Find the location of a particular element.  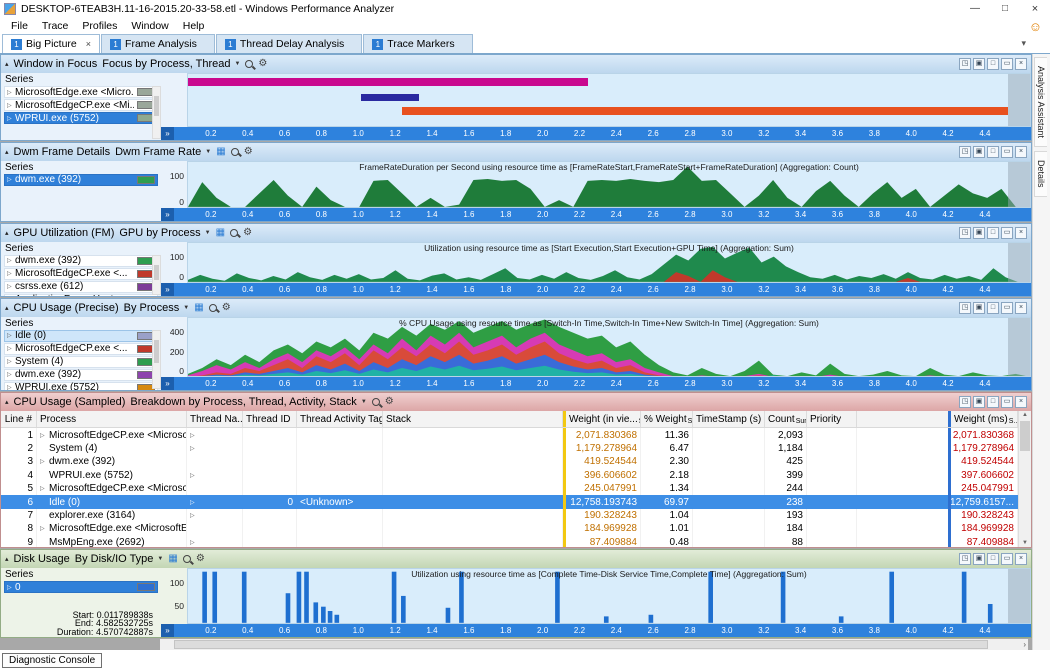

close-button: × is located at coordinates (1035, 8).